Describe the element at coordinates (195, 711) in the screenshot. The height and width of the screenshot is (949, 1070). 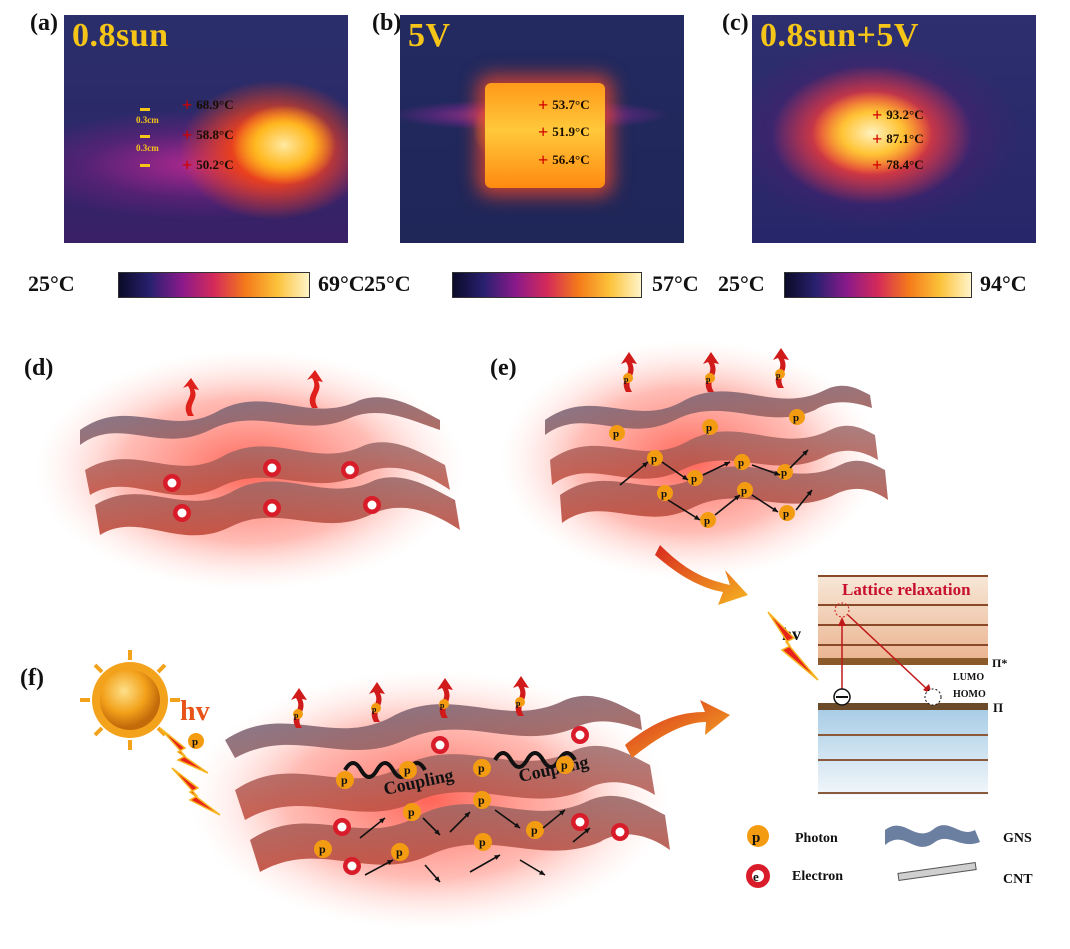
I see `hv-label-f: hv` at that location.